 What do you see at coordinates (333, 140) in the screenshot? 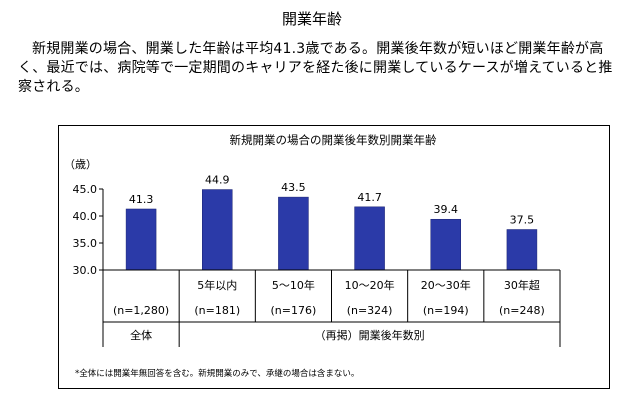
I see `chart-title: 新規開業の場合の開業後年数別開業年齢` at bounding box center [333, 140].